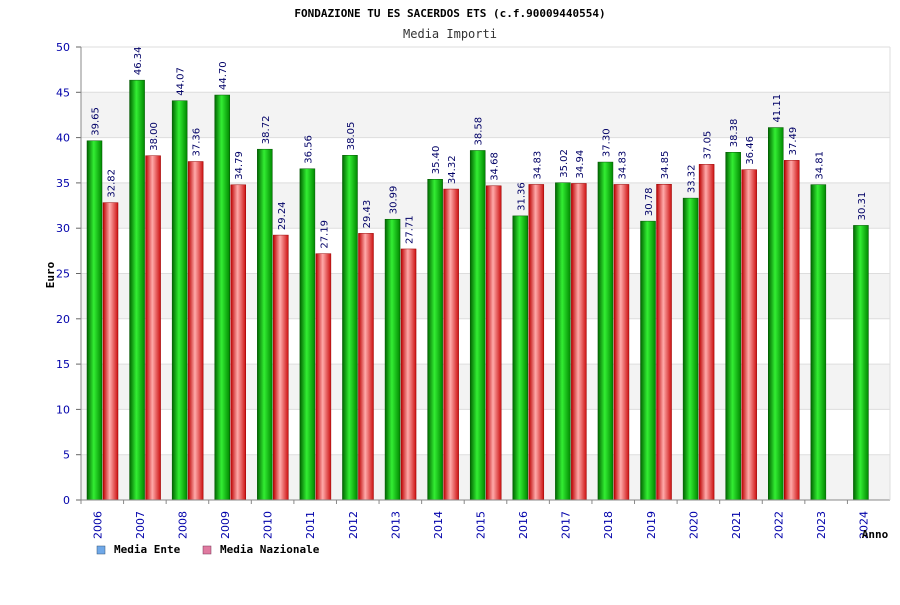 The image size is (900, 605). Describe the element at coordinates (367, 214) in the screenshot. I see `data-label: 29.43` at that location.